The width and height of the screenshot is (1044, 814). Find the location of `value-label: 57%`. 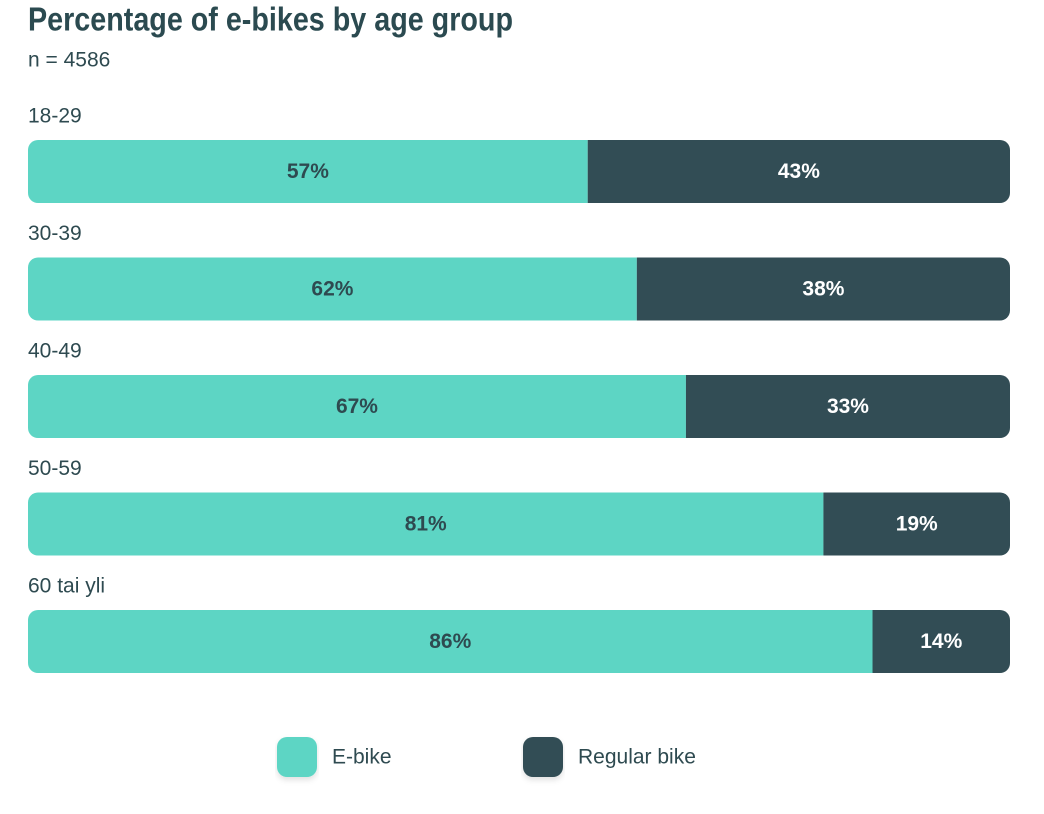

value-label: 57% is located at coordinates (308, 171).